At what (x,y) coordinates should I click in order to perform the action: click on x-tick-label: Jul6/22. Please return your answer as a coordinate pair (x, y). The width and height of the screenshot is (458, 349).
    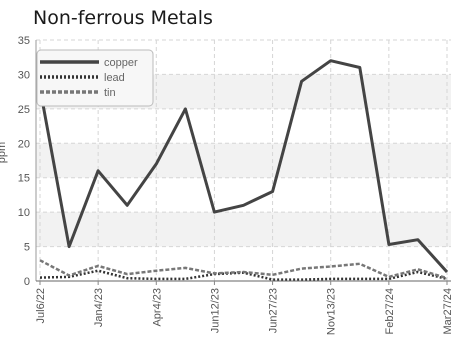
    Looking at the image, I should click on (41, 305).